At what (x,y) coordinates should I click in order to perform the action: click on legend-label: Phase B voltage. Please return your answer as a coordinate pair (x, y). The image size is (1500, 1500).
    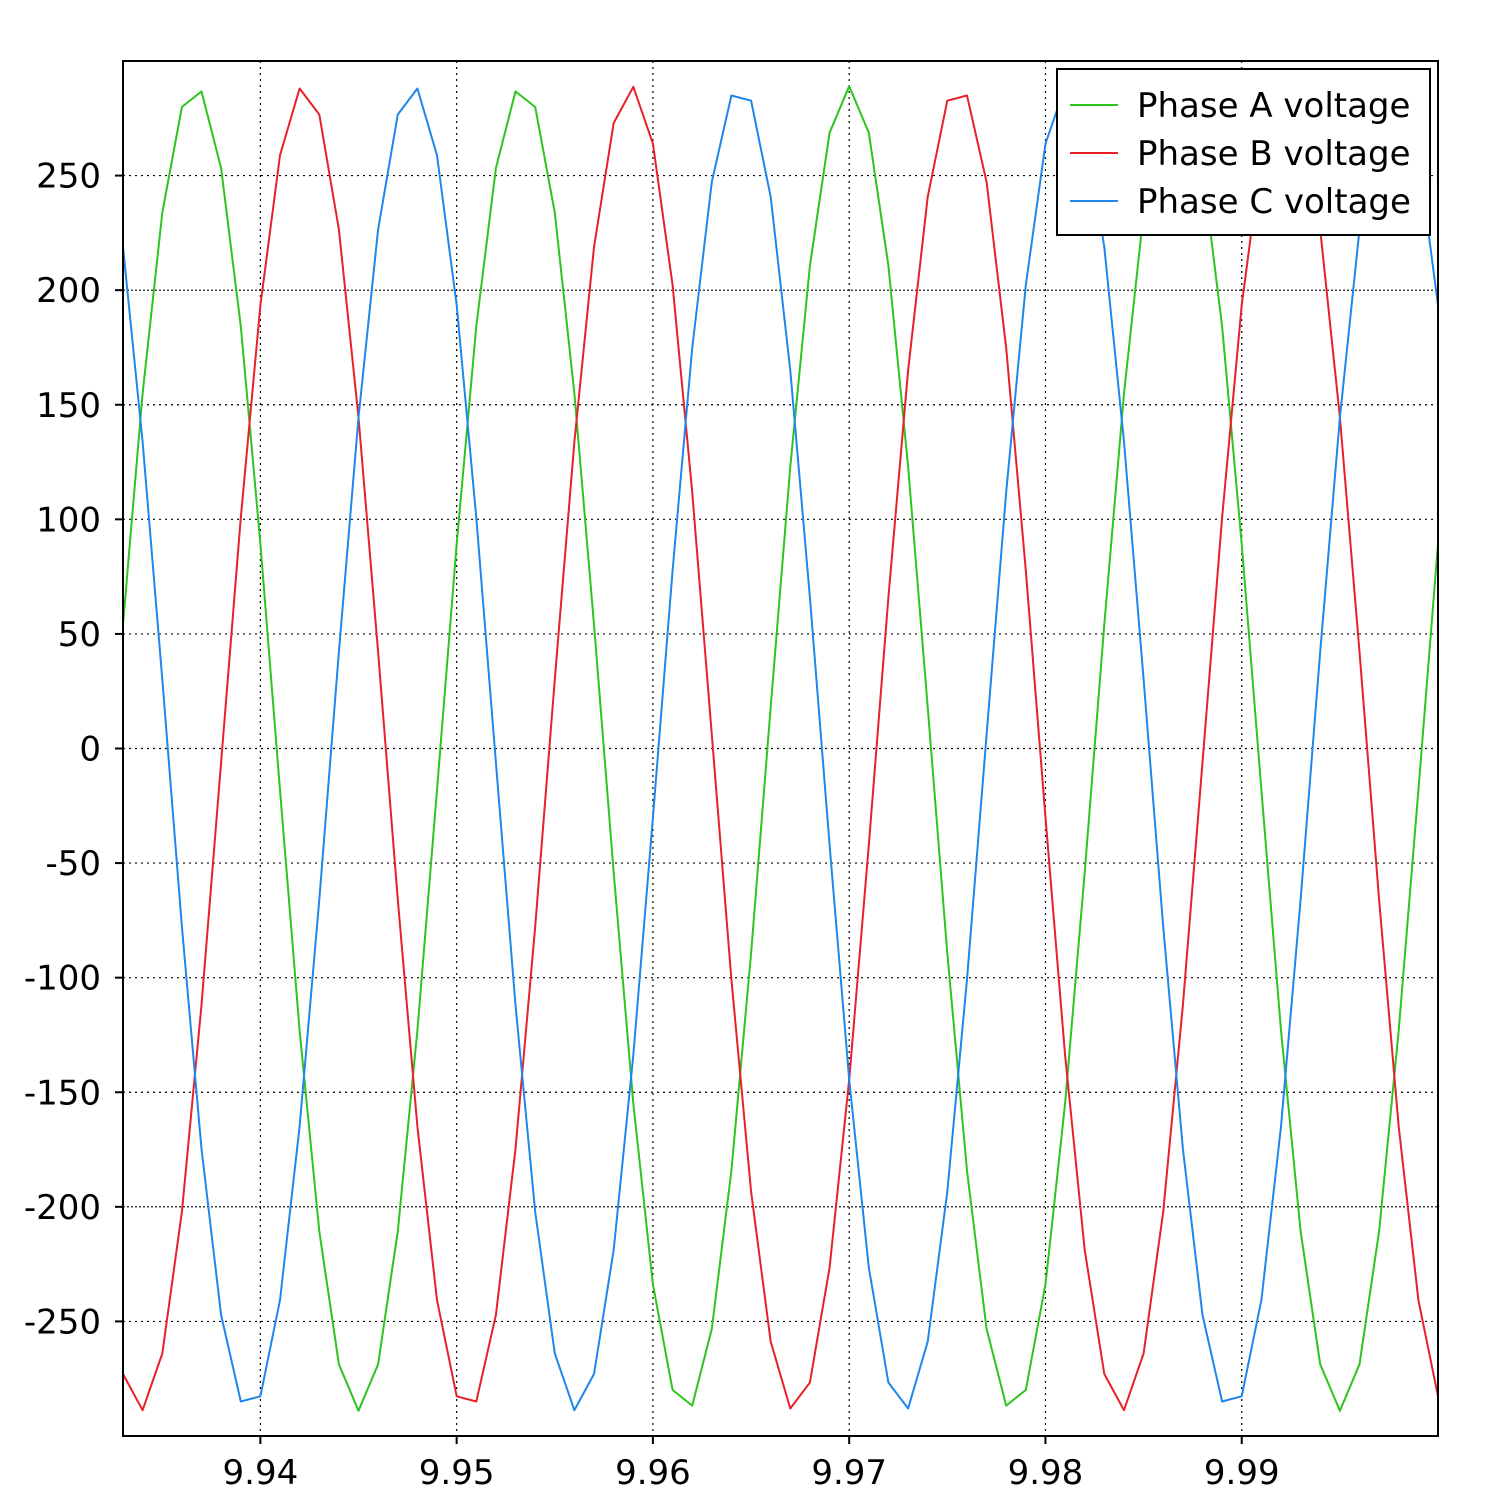
    Looking at the image, I should click on (1274, 154).